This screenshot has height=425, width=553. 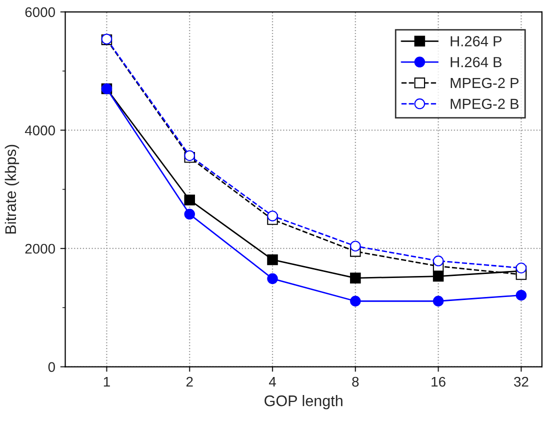 What do you see at coordinates (484, 104) in the screenshot?
I see `legend-label: MPEG-2 B` at bounding box center [484, 104].